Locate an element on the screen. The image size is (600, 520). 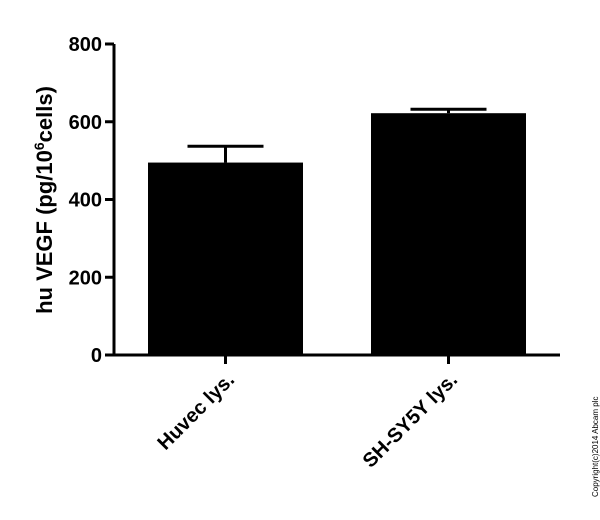
y-tick-label: 800 is located at coordinates (85, 45).